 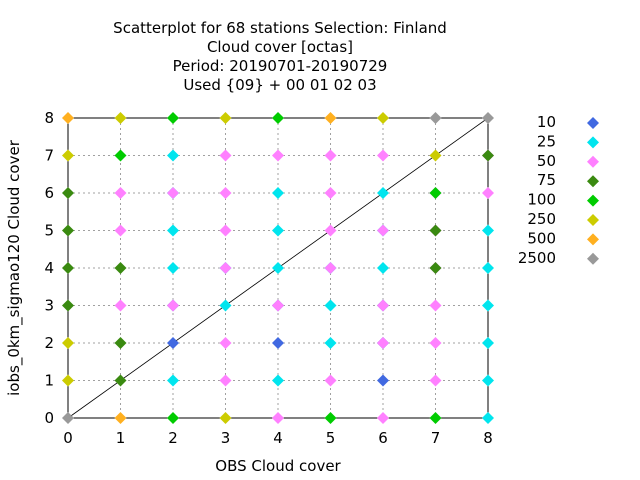 I want to click on y-tick-labels: 0 1 2 3 4 5 6 7 8, so click(x=49, y=268).